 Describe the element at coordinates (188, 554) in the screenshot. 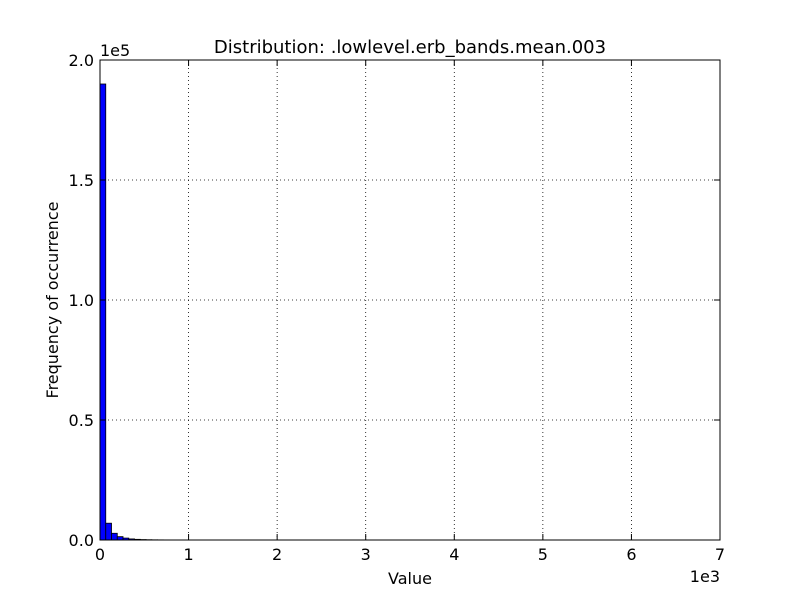

I see `x-tick-label: 1` at that location.